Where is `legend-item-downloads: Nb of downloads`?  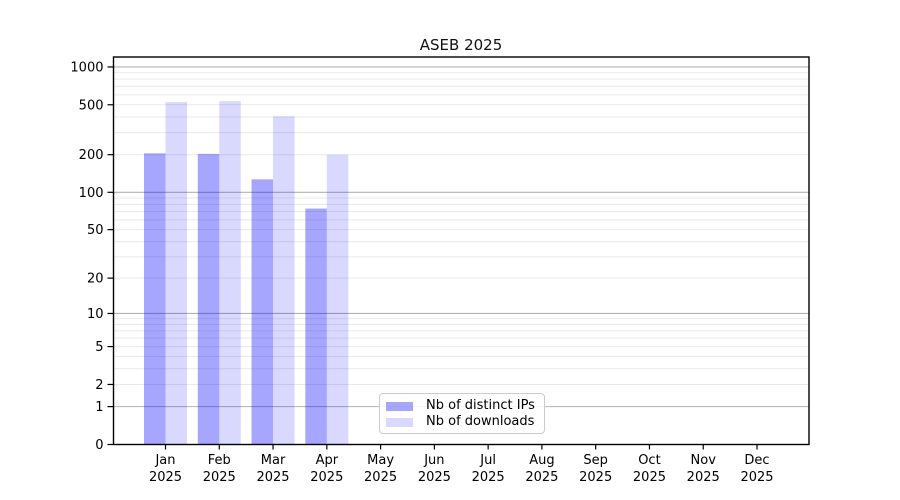 legend-item-downloads: Nb of downloads is located at coordinates (461, 422).